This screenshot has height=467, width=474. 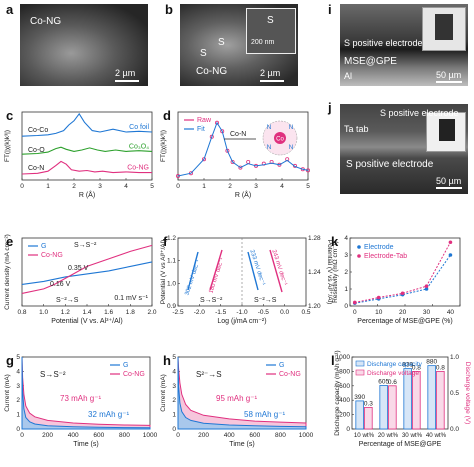 I want to click on x-tick-label-e: 1.4, so click(x=86, y=312).